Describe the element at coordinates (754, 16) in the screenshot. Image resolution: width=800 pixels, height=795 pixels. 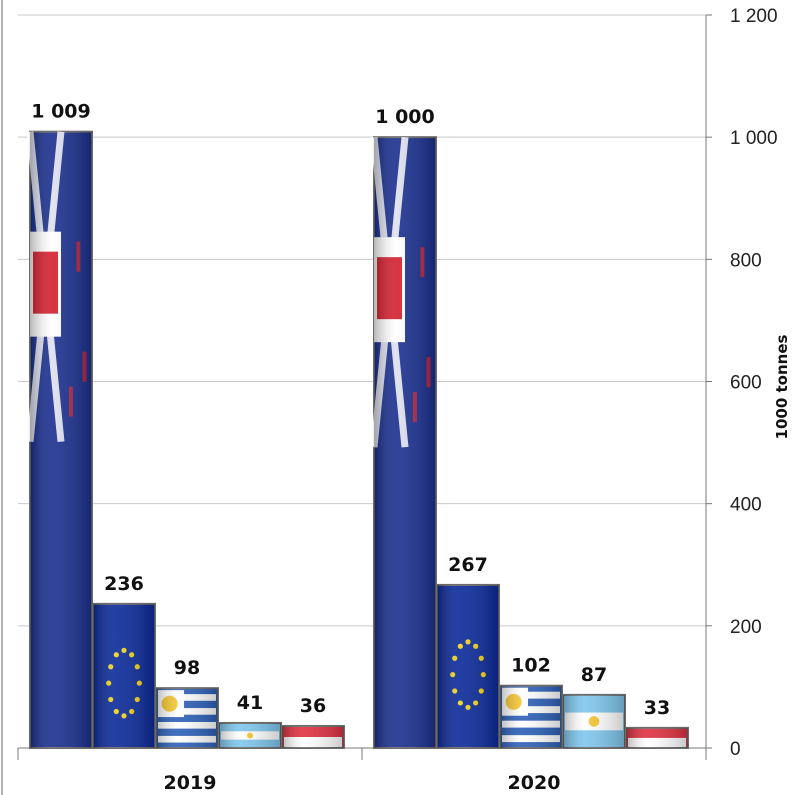
I see `y-tick-label: 1 200` at that location.